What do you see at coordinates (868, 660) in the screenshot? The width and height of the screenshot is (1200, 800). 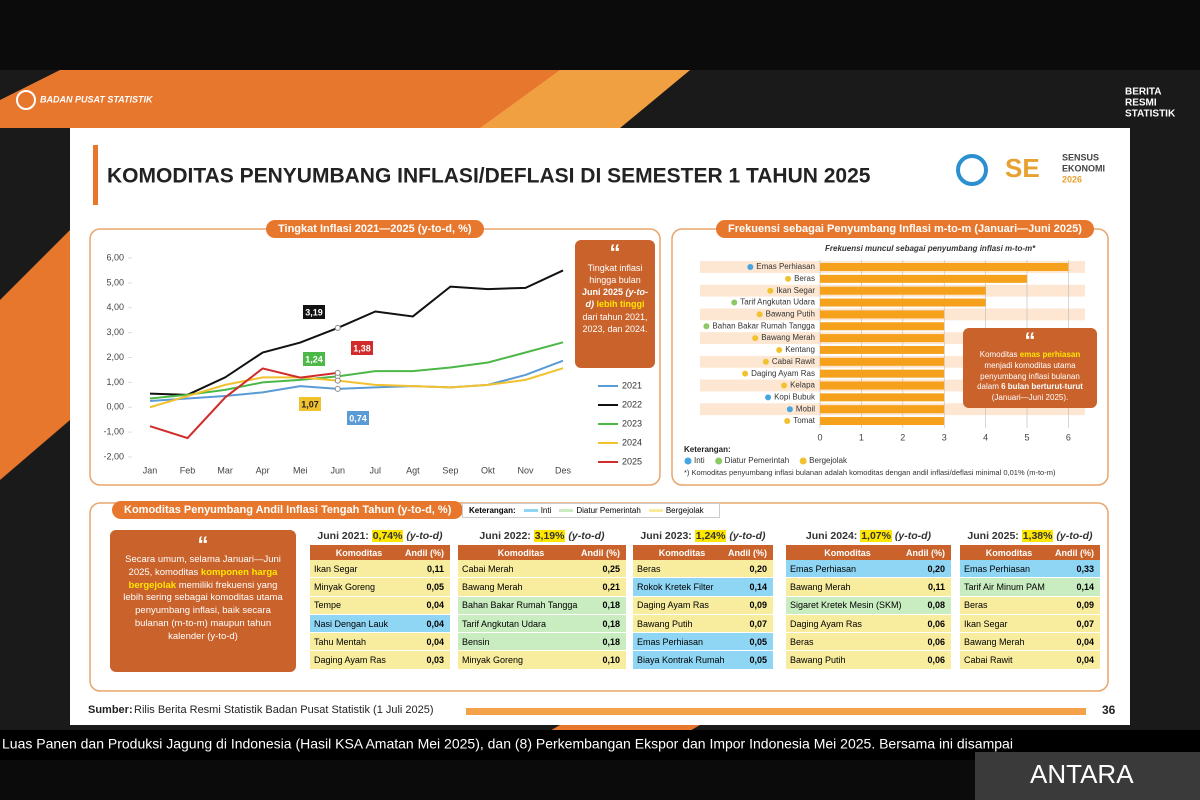 I see `table-row: Bawang Putih 0,06` at bounding box center [868, 660].